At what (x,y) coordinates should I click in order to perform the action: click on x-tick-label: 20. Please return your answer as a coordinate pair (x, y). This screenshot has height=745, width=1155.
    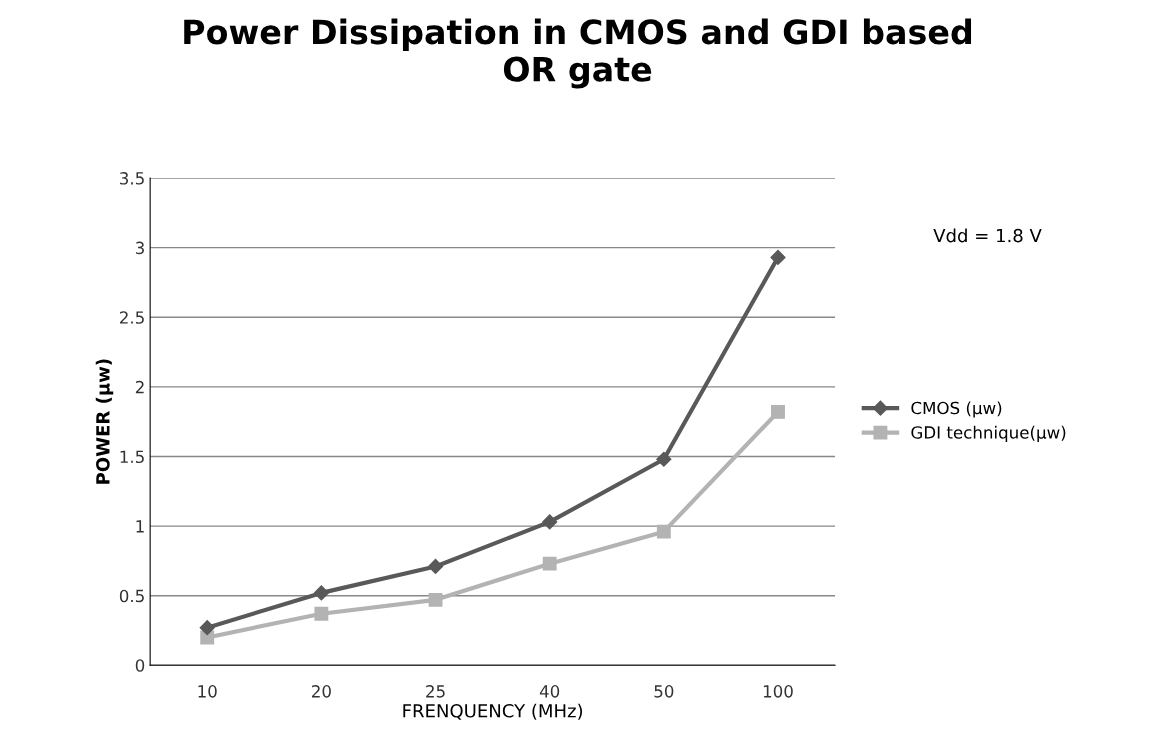
    Looking at the image, I should click on (321, 691).